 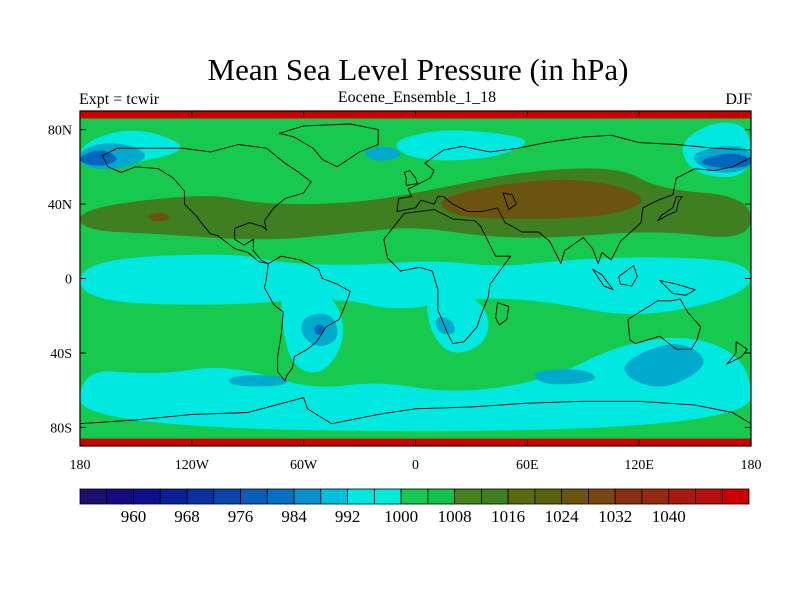 What do you see at coordinates (61, 428) in the screenshot?
I see `y-tick-label: 80S` at bounding box center [61, 428].